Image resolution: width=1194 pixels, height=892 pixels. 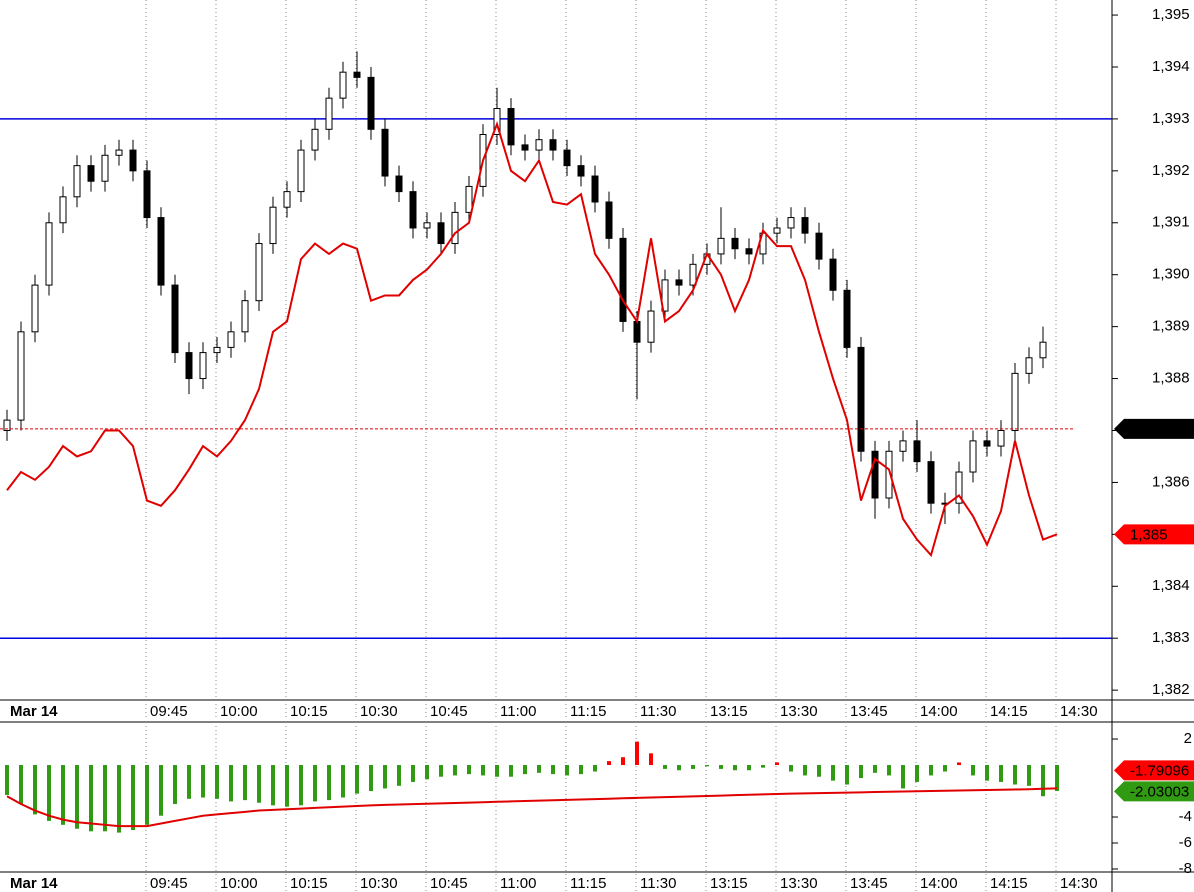 What do you see at coordinates (1185, 842) in the screenshot?
I see `y-tick-label: -6` at bounding box center [1185, 842].